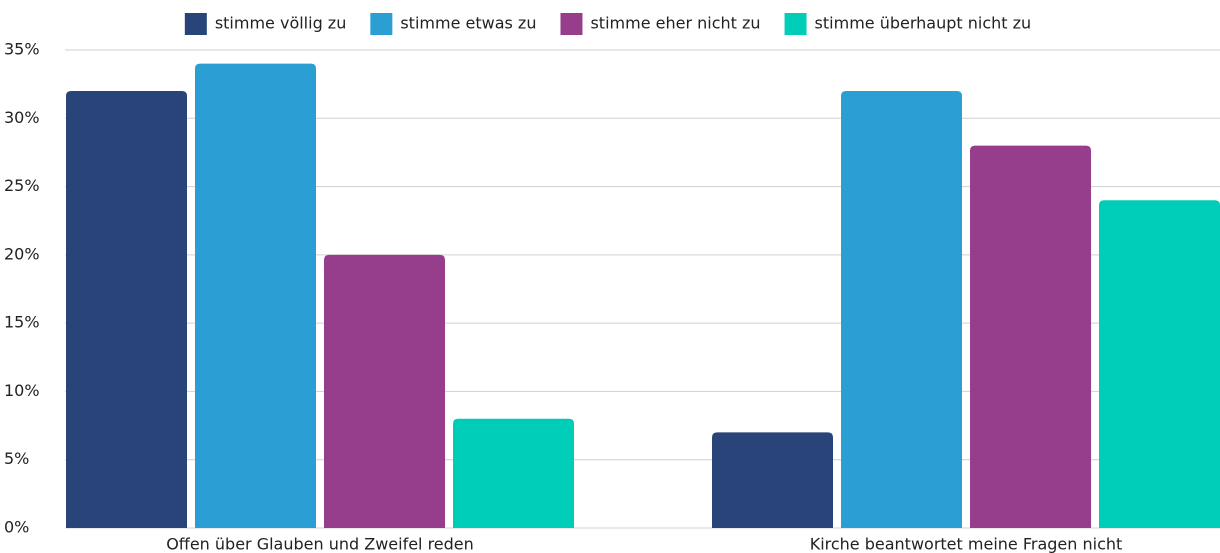  What do you see at coordinates (22, 185) in the screenshot?
I see `y-tick-label: 25%` at bounding box center [22, 185].